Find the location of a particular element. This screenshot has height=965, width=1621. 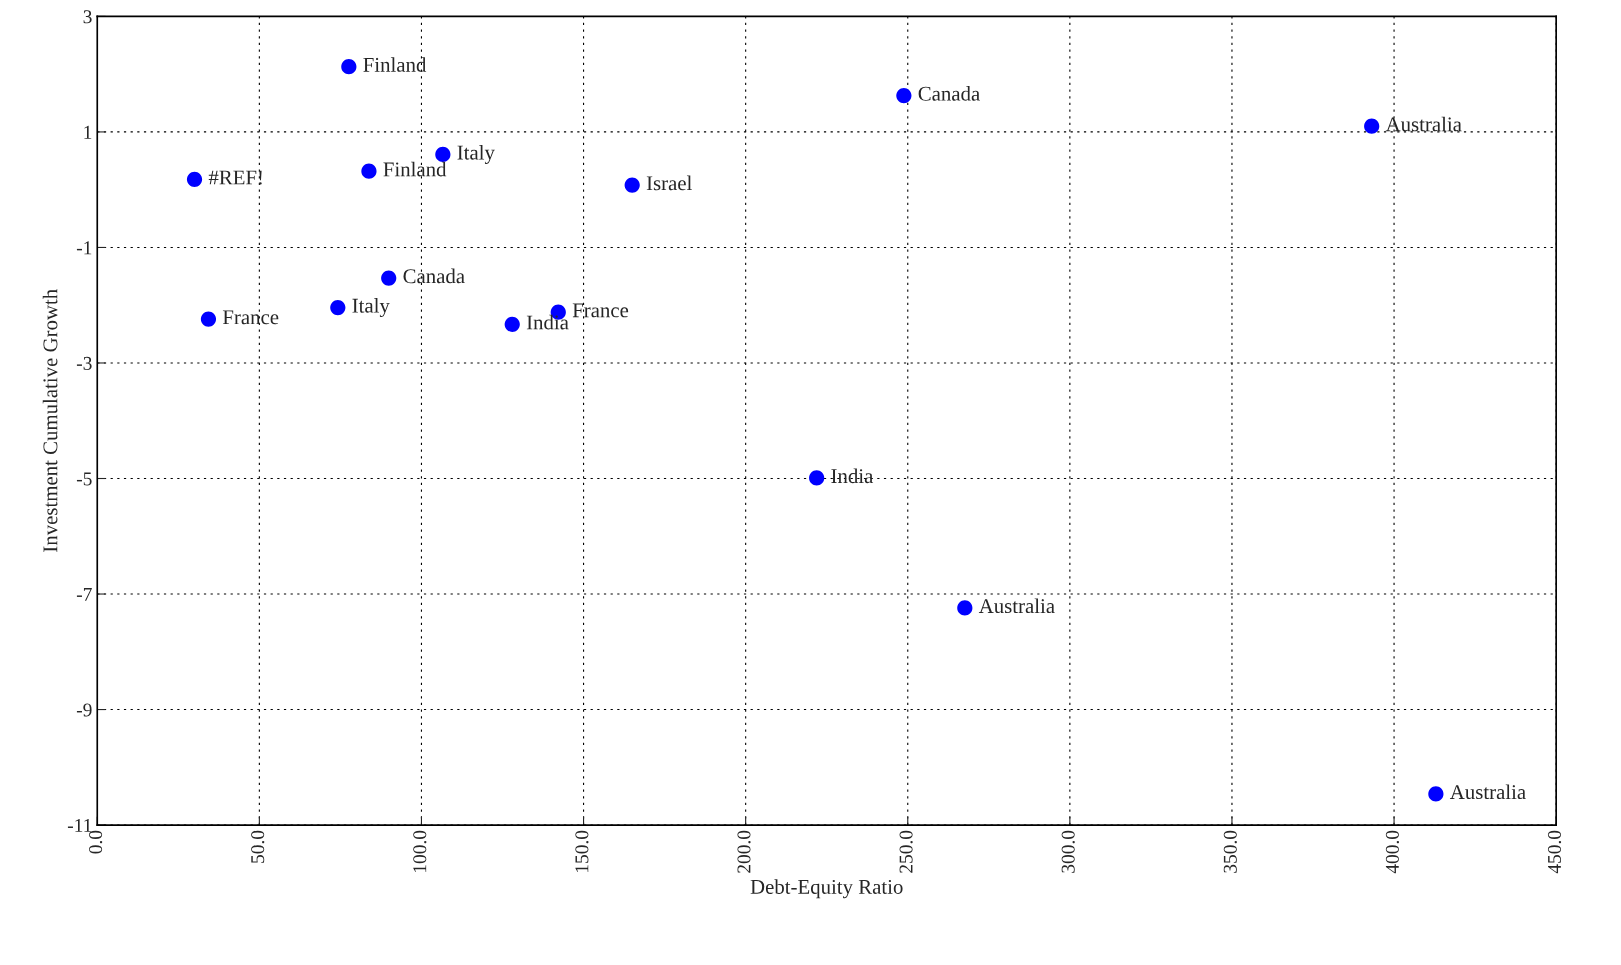

x-tick-label: 300.0 is located at coordinates (1068, 851).